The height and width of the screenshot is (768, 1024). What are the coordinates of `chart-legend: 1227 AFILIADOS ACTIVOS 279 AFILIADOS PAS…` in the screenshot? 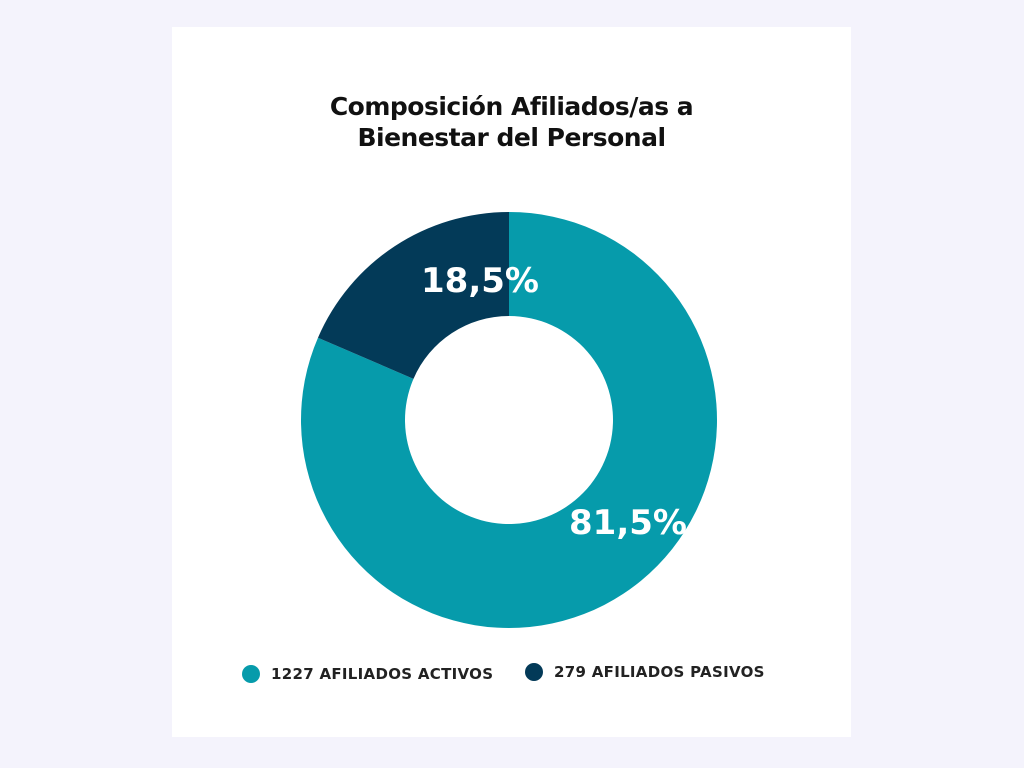 It's located at (511, 678).